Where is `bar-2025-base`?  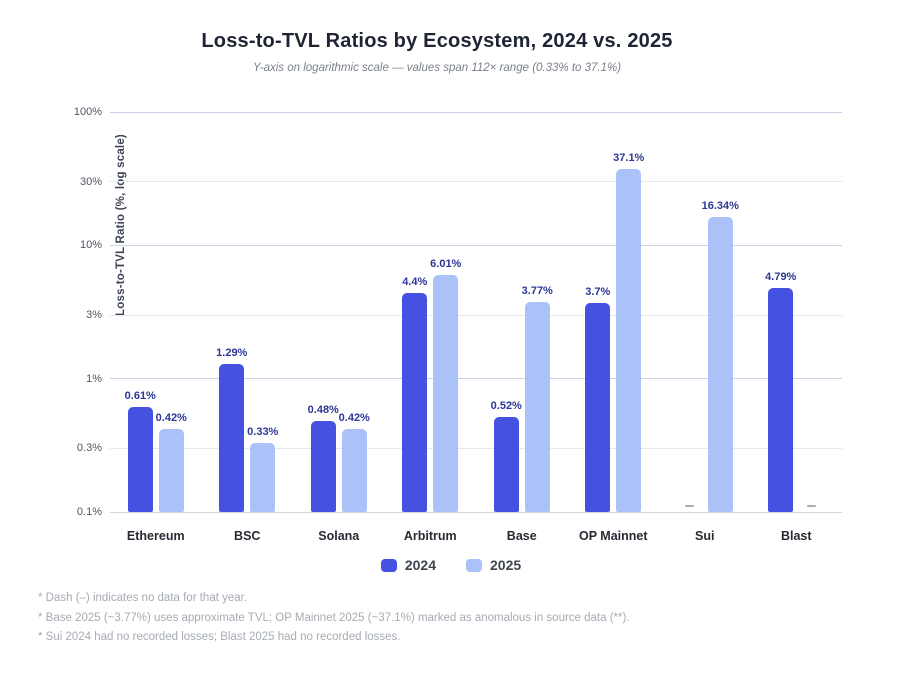 bar-2025-base is located at coordinates (537, 406).